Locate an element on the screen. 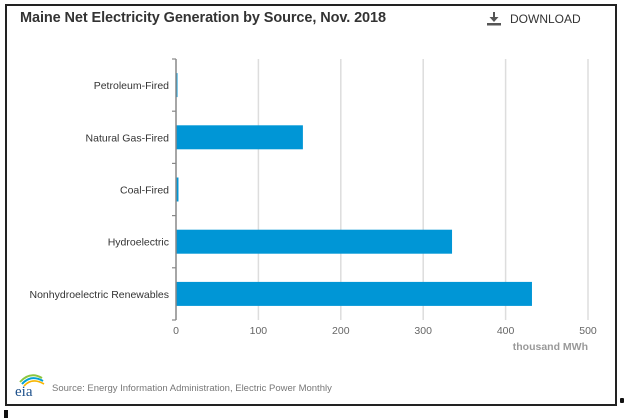 The height and width of the screenshot is (418, 628). x-axis-title: thousand MWh is located at coordinates (550, 347).